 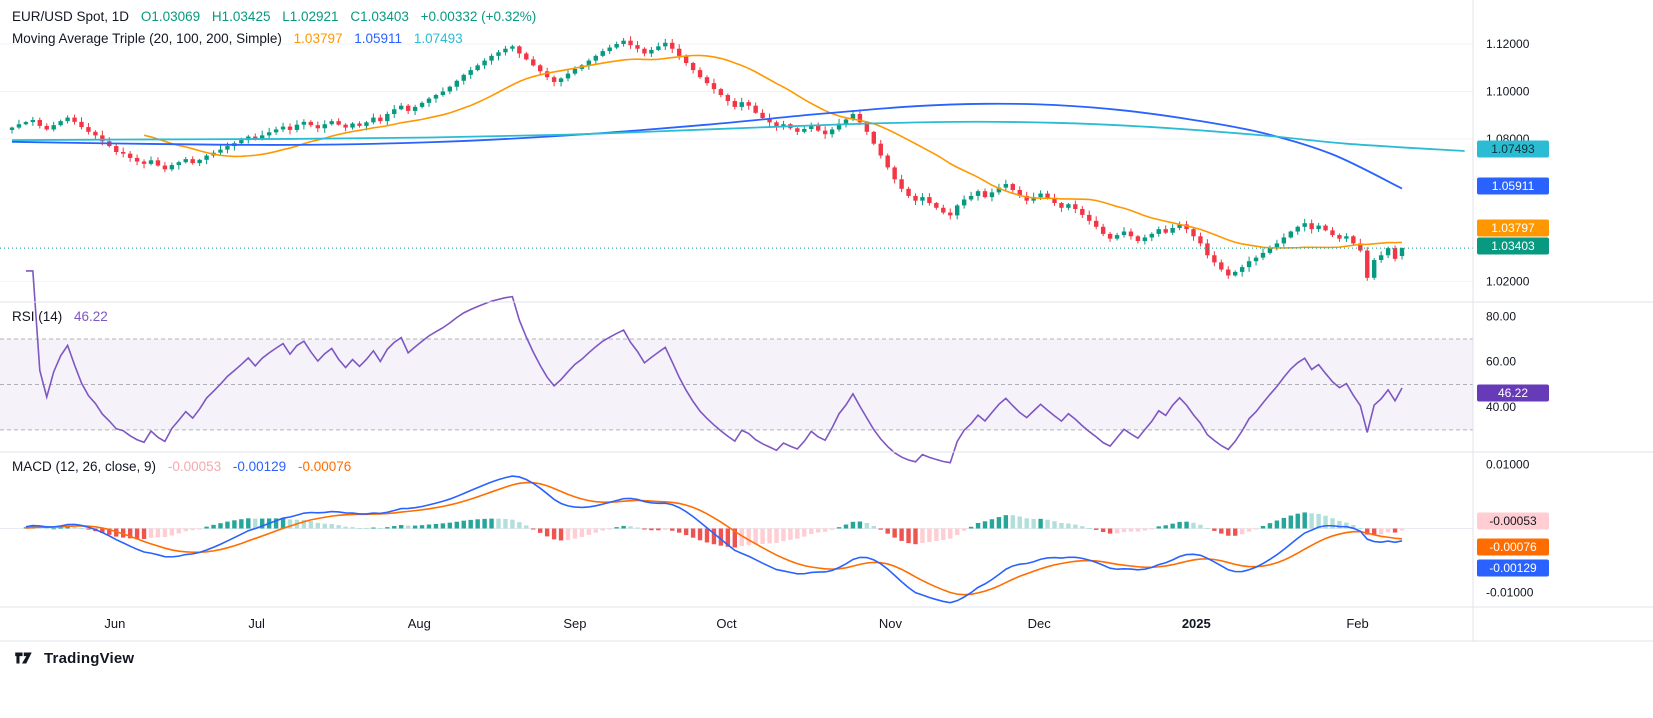 I want to click on footer: TradingView, so click(x=74, y=658).